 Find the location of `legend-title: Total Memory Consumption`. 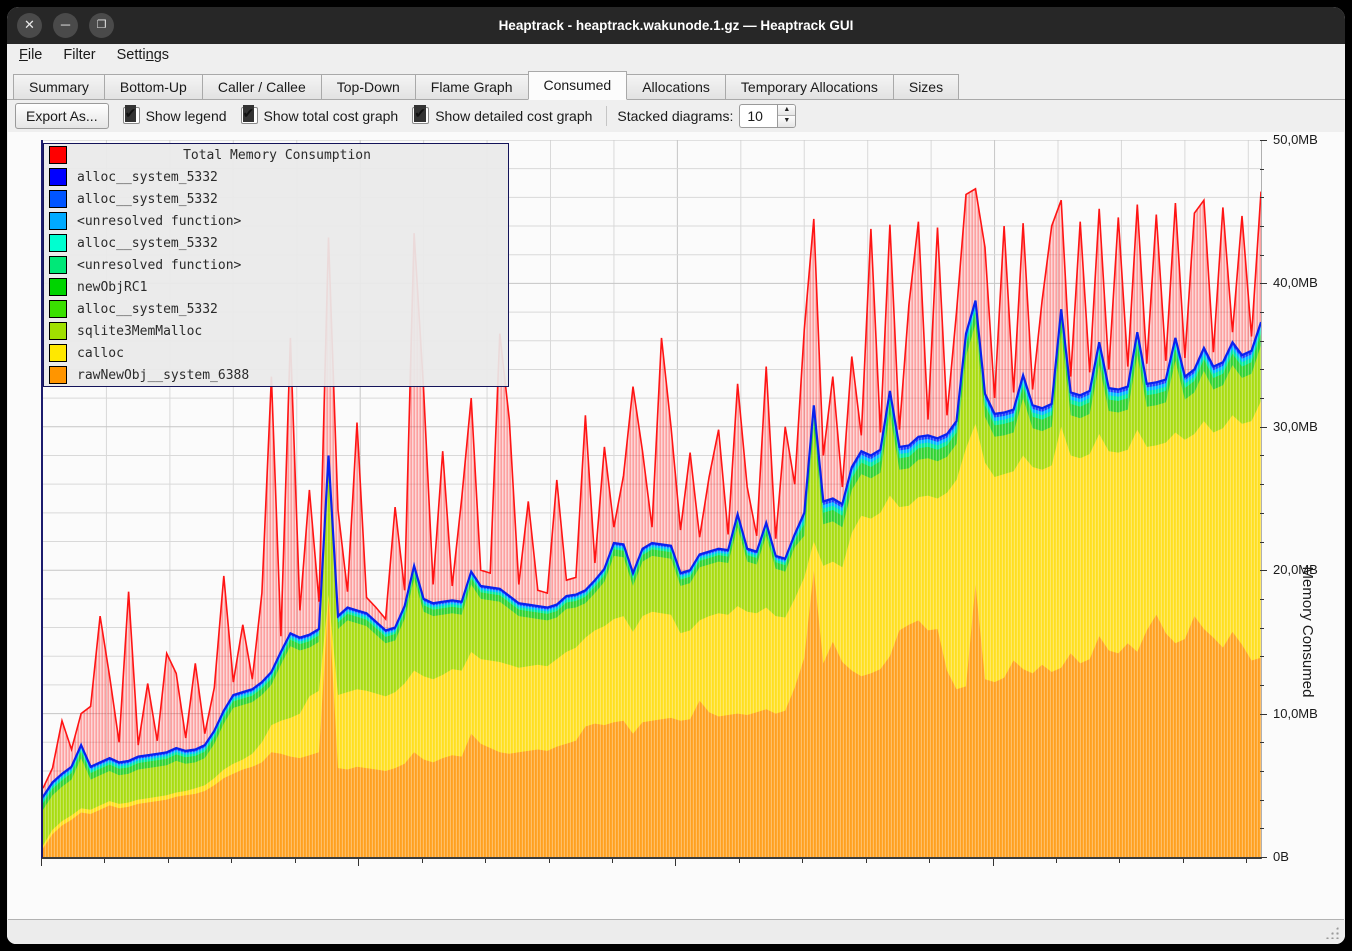

legend-title: Total Memory Consumption is located at coordinates (277, 155).